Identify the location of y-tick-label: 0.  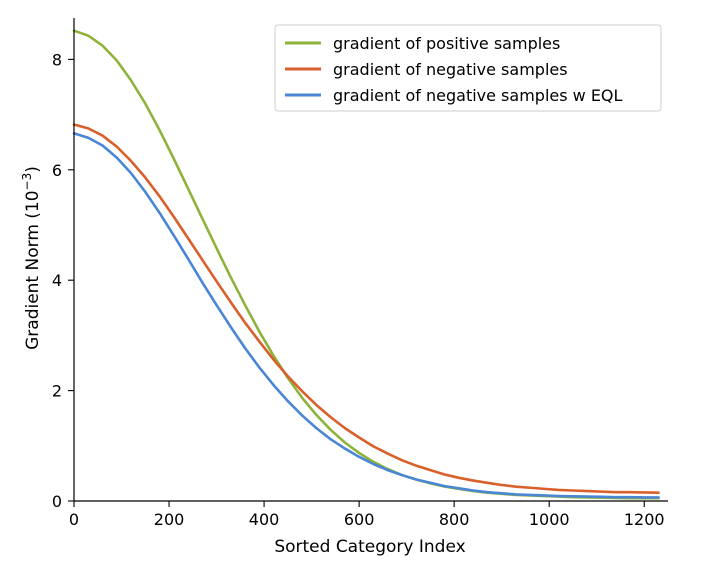
(57, 501).